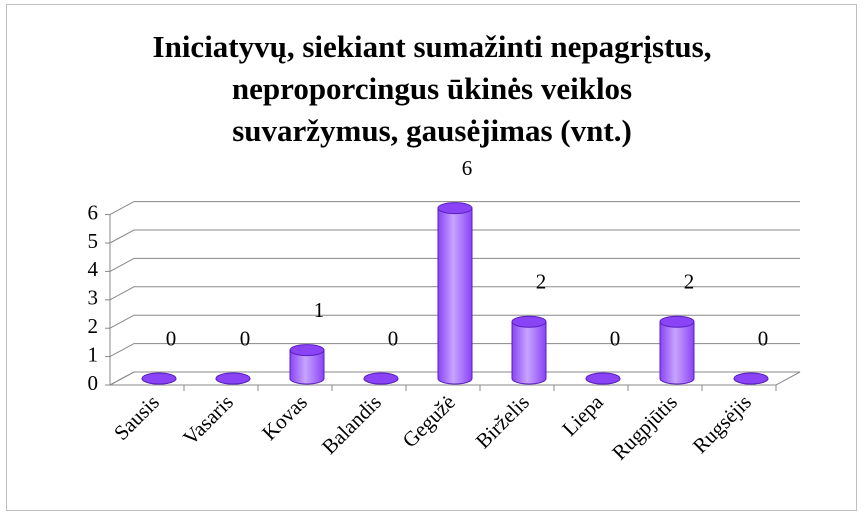  I want to click on chart-title: suvaržymus, gausėjimas (vnt.), so click(432, 130).